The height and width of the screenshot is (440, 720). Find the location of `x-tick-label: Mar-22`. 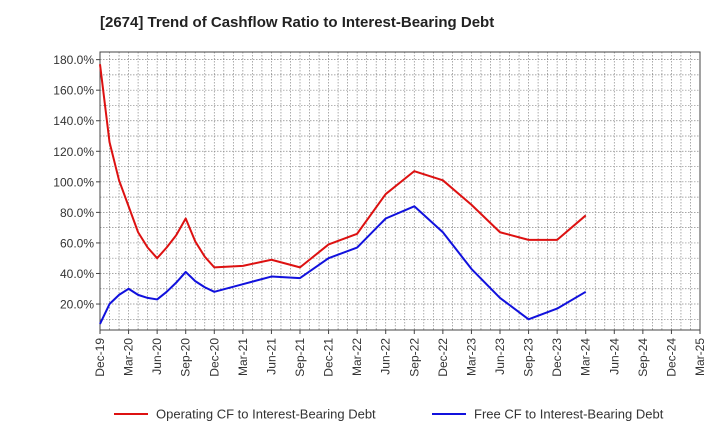

x-tick-label: Mar-22 is located at coordinates (357, 357).